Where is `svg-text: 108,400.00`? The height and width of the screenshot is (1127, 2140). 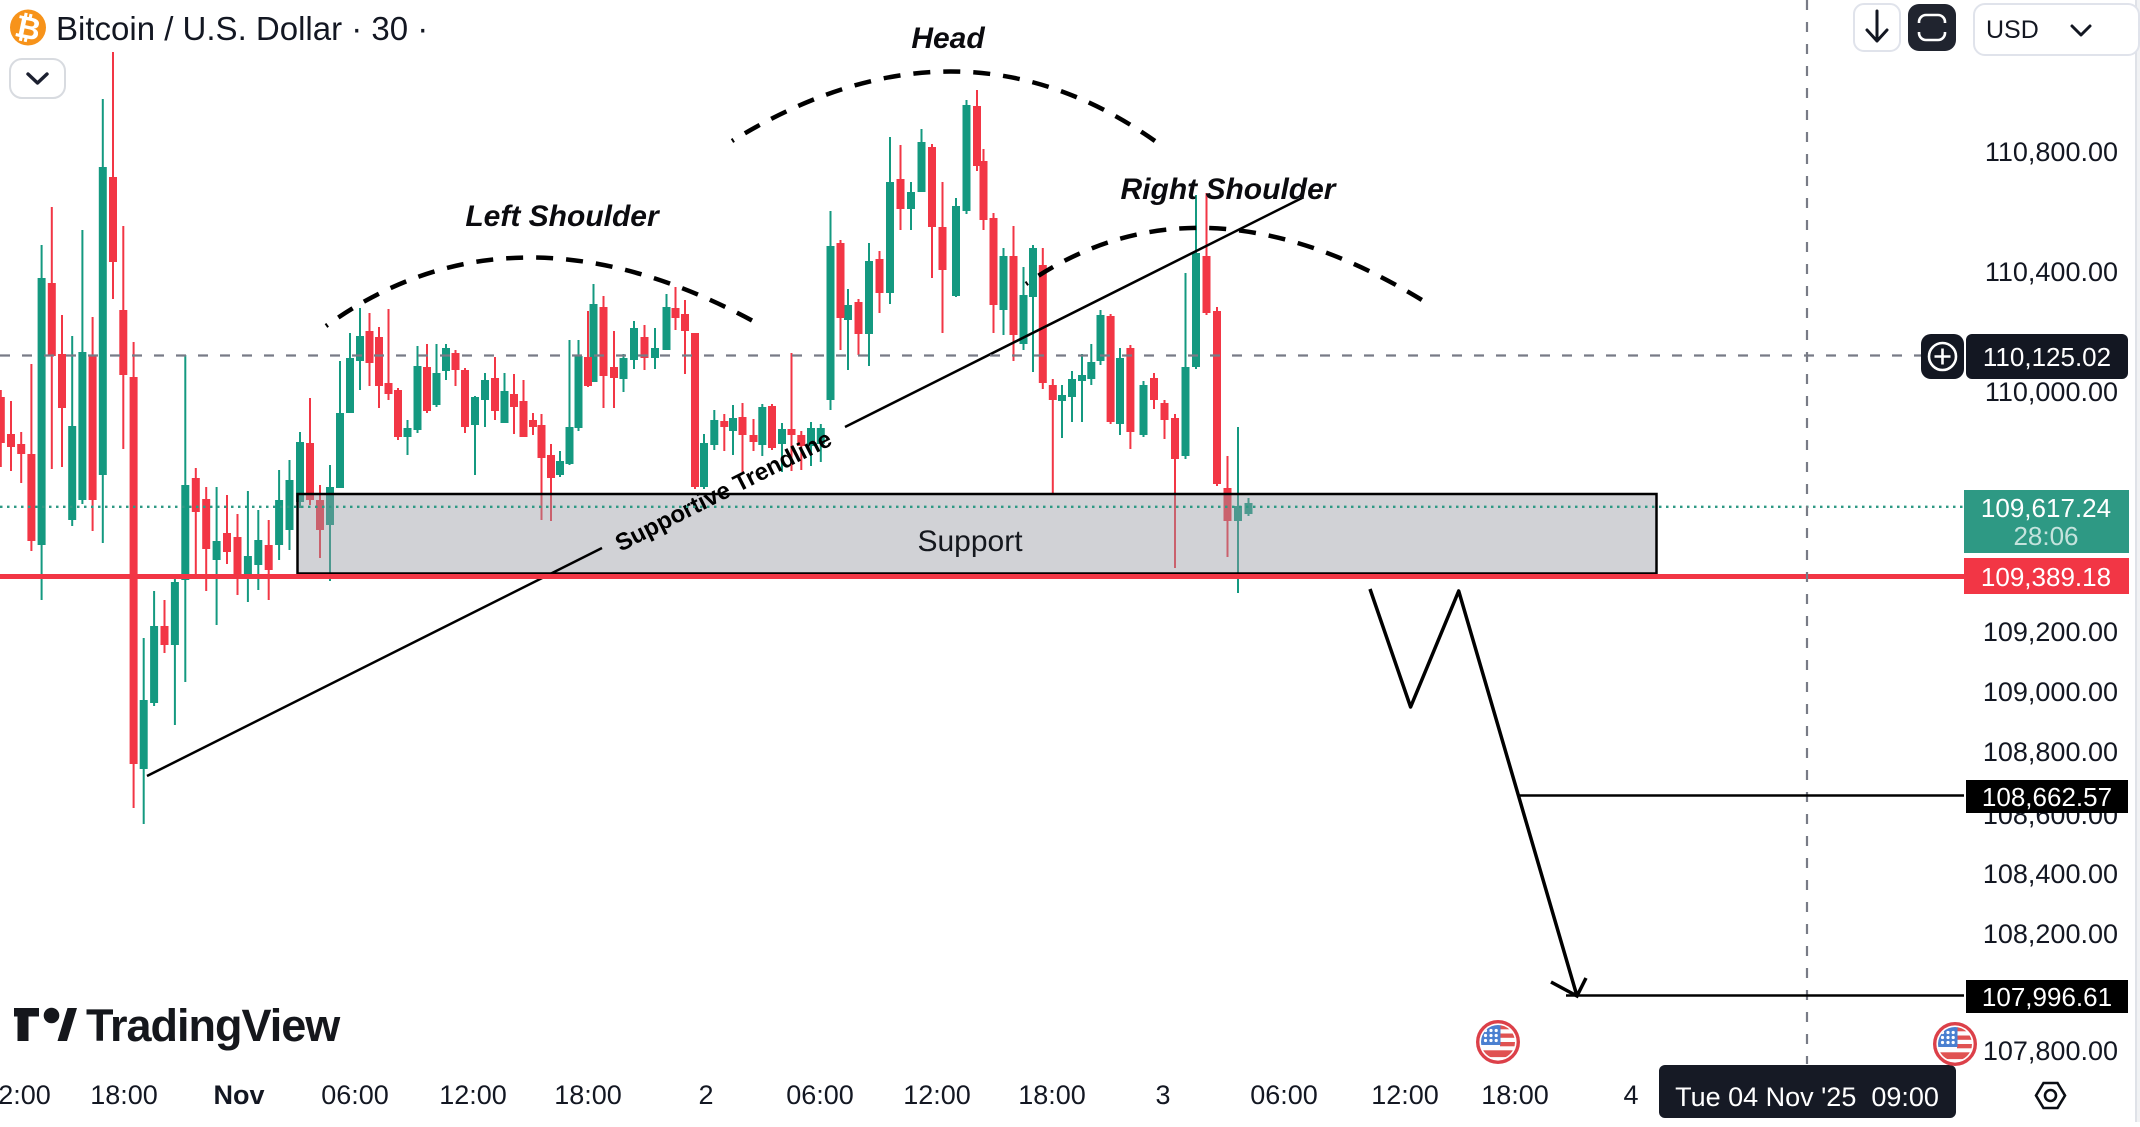 svg-text: 108,400.00 is located at coordinates (2050, 874).